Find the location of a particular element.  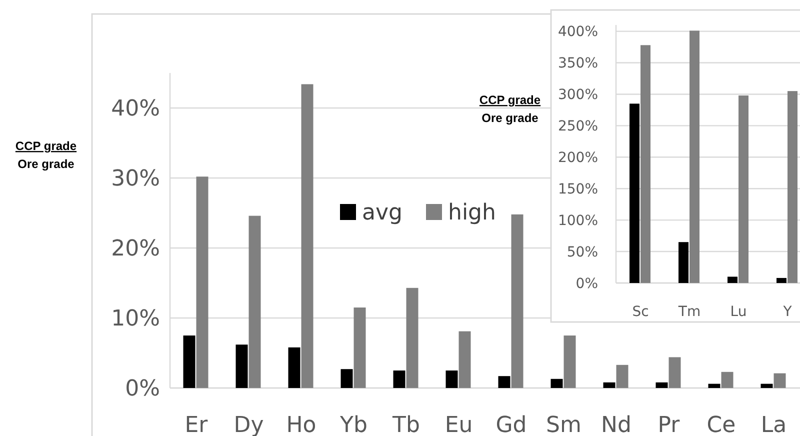

y-tick-label: 100% is located at coordinates (578, 220).